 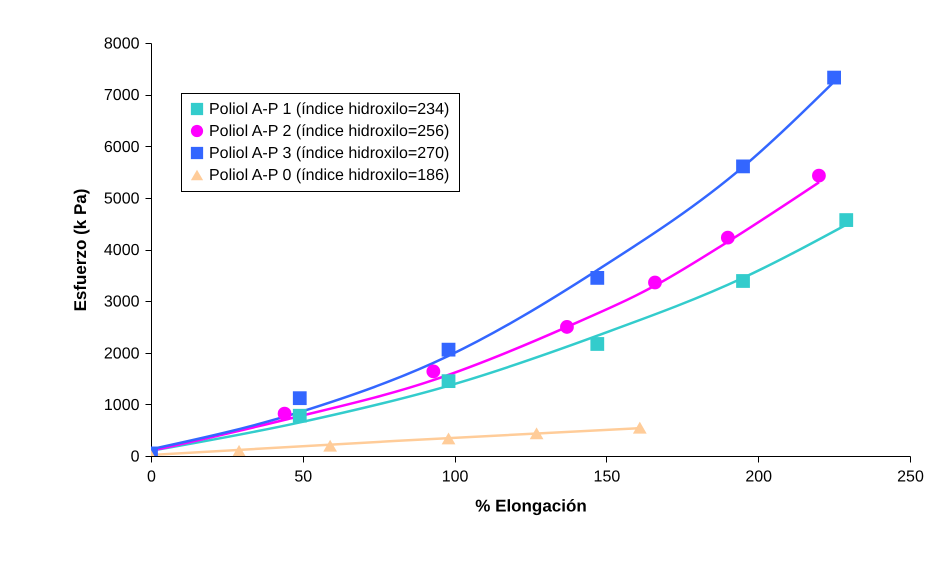 What do you see at coordinates (151, 477) in the screenshot?
I see `x-tick-label: 0` at bounding box center [151, 477].